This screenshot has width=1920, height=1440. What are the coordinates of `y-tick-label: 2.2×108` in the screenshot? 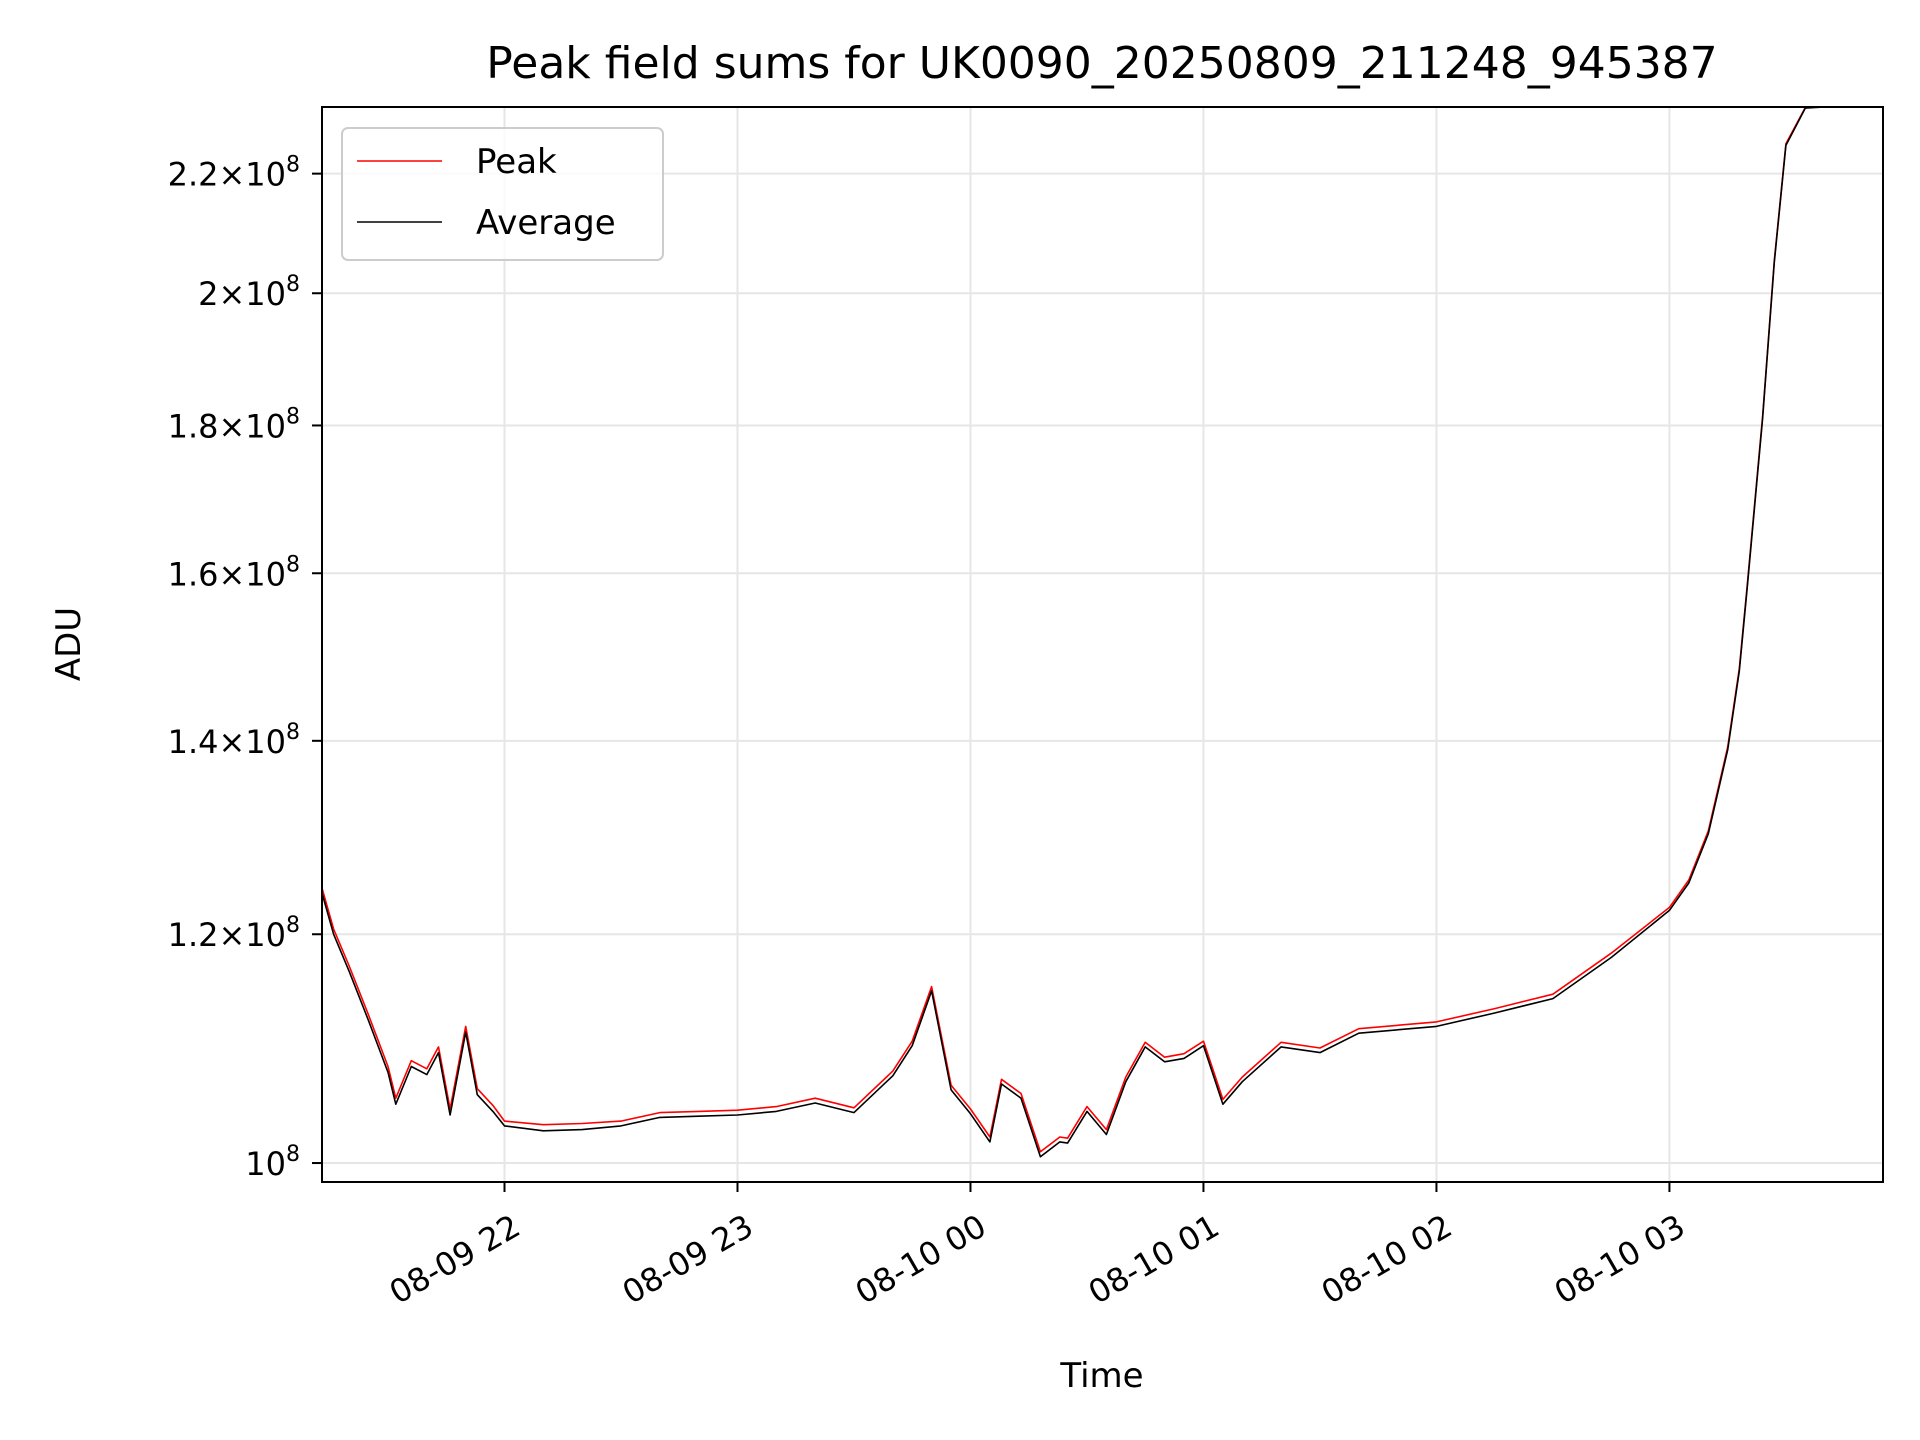 It's located at (234, 173).